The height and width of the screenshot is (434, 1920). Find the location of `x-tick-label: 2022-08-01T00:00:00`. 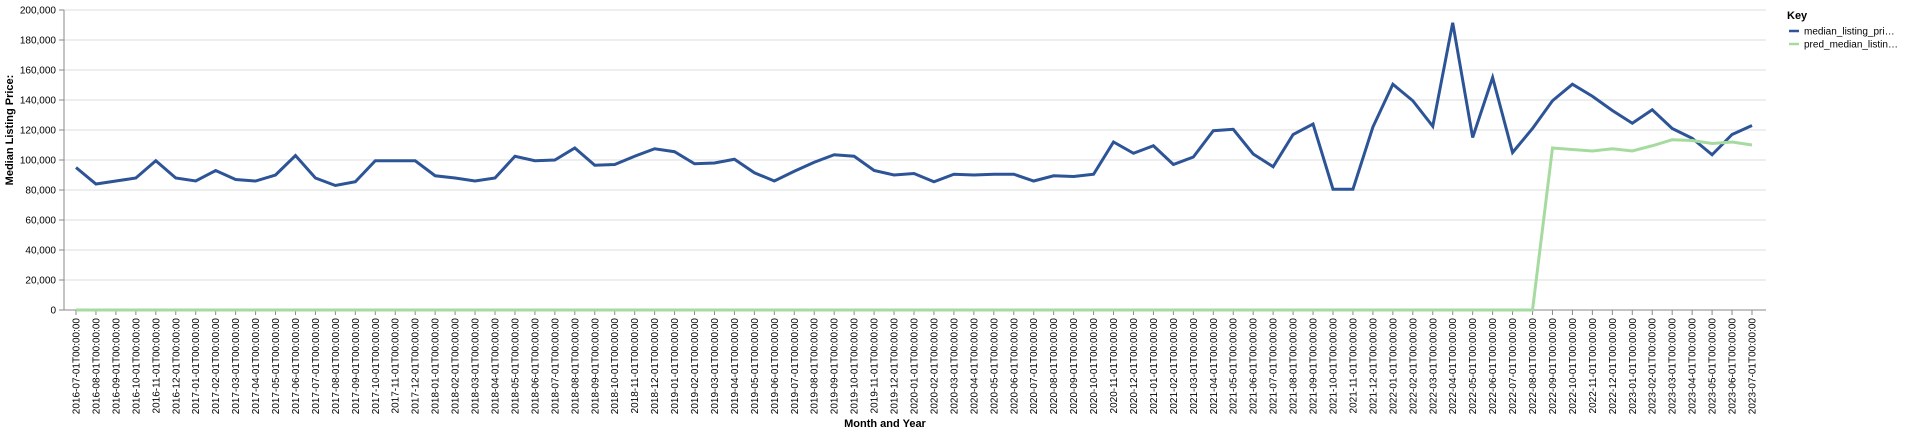

x-tick-label: 2022-08-01T00:00:00 is located at coordinates (1533, 366).